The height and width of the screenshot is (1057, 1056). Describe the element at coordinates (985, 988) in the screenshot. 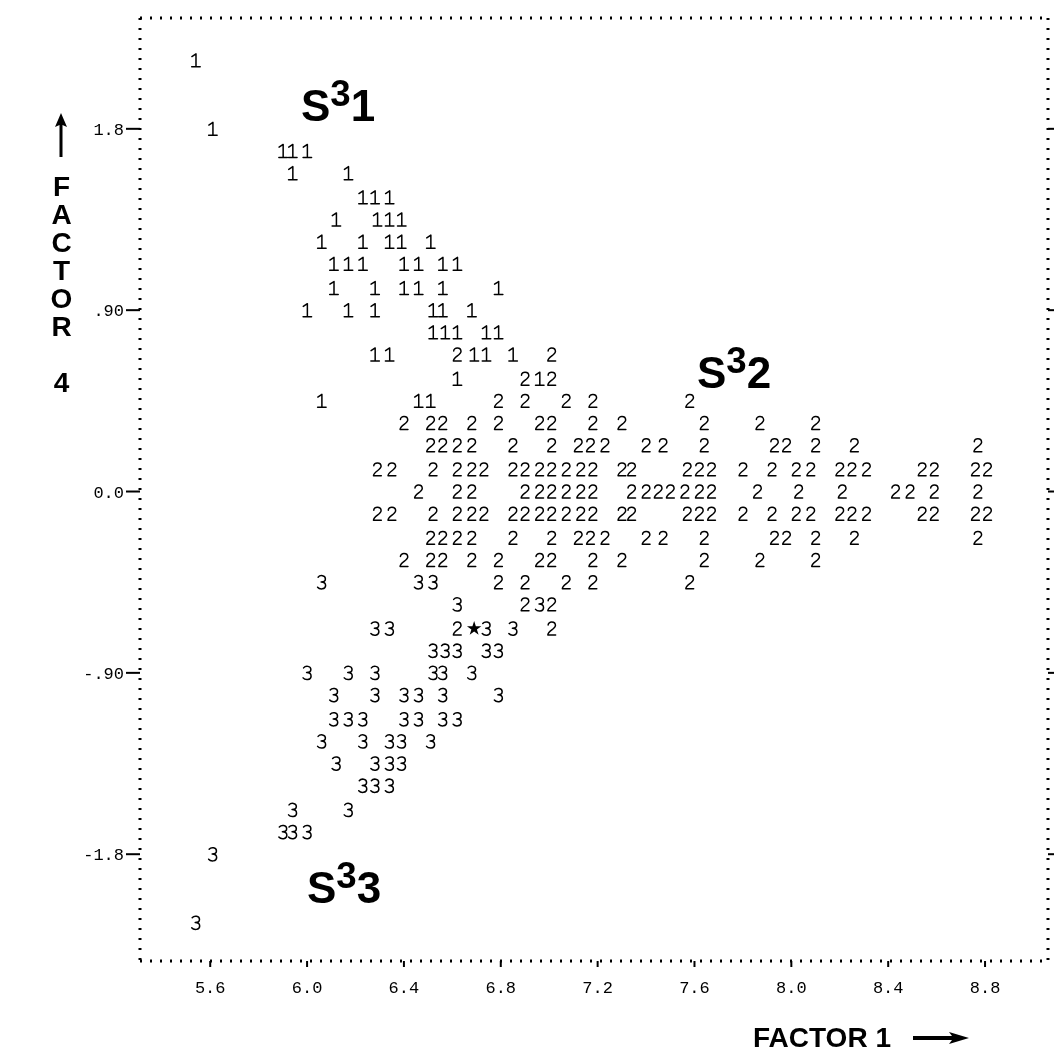

I see `x-tick-label: 8.8` at that location.